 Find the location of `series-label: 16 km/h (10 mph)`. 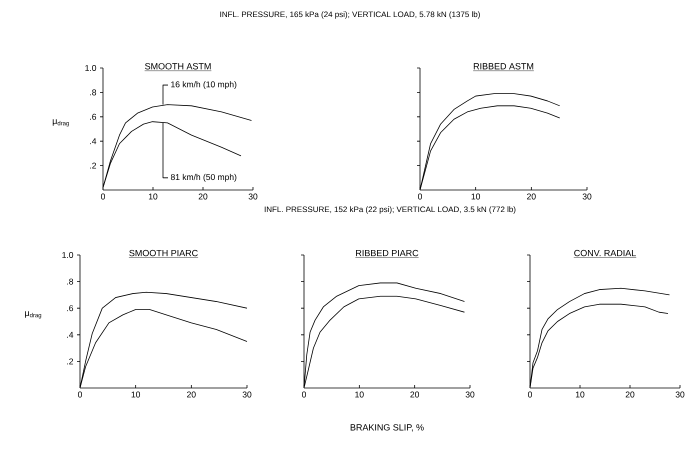

series-label: 16 km/h (10 mph) is located at coordinates (203, 85).